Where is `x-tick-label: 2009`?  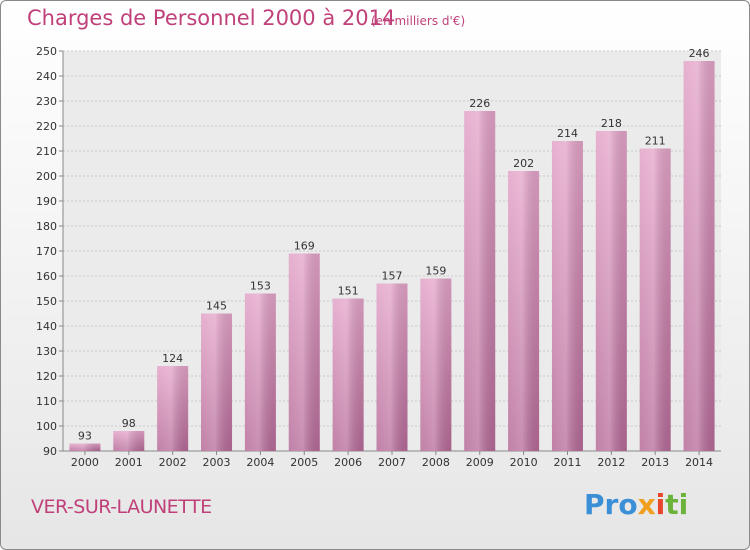 x-tick-label: 2009 is located at coordinates (480, 462).